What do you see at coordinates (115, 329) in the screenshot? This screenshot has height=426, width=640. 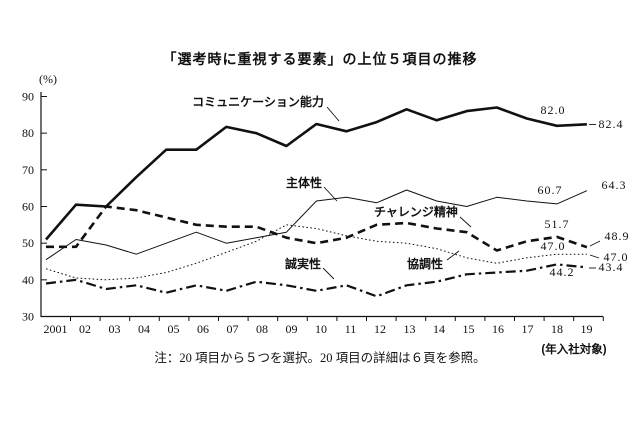 I see `x-axis-tick-label: 03` at bounding box center [115, 329].